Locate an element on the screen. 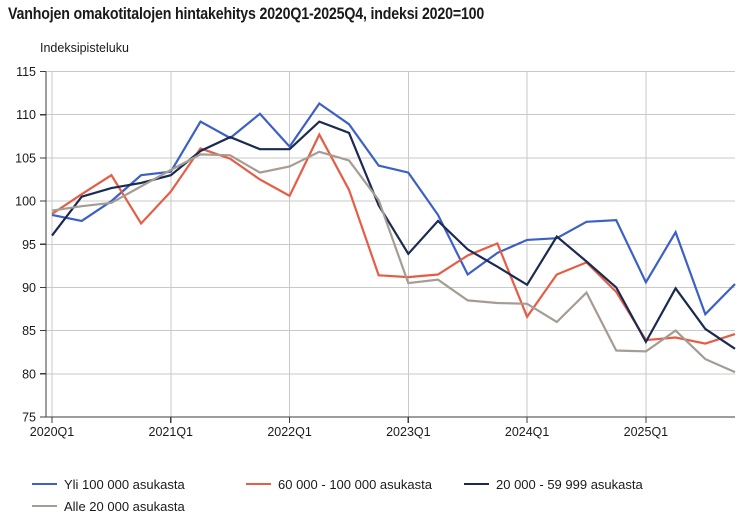 Image resolution: width=743 pixels, height=515 pixels. x-tick-label: 2021Q1 is located at coordinates (171, 432).